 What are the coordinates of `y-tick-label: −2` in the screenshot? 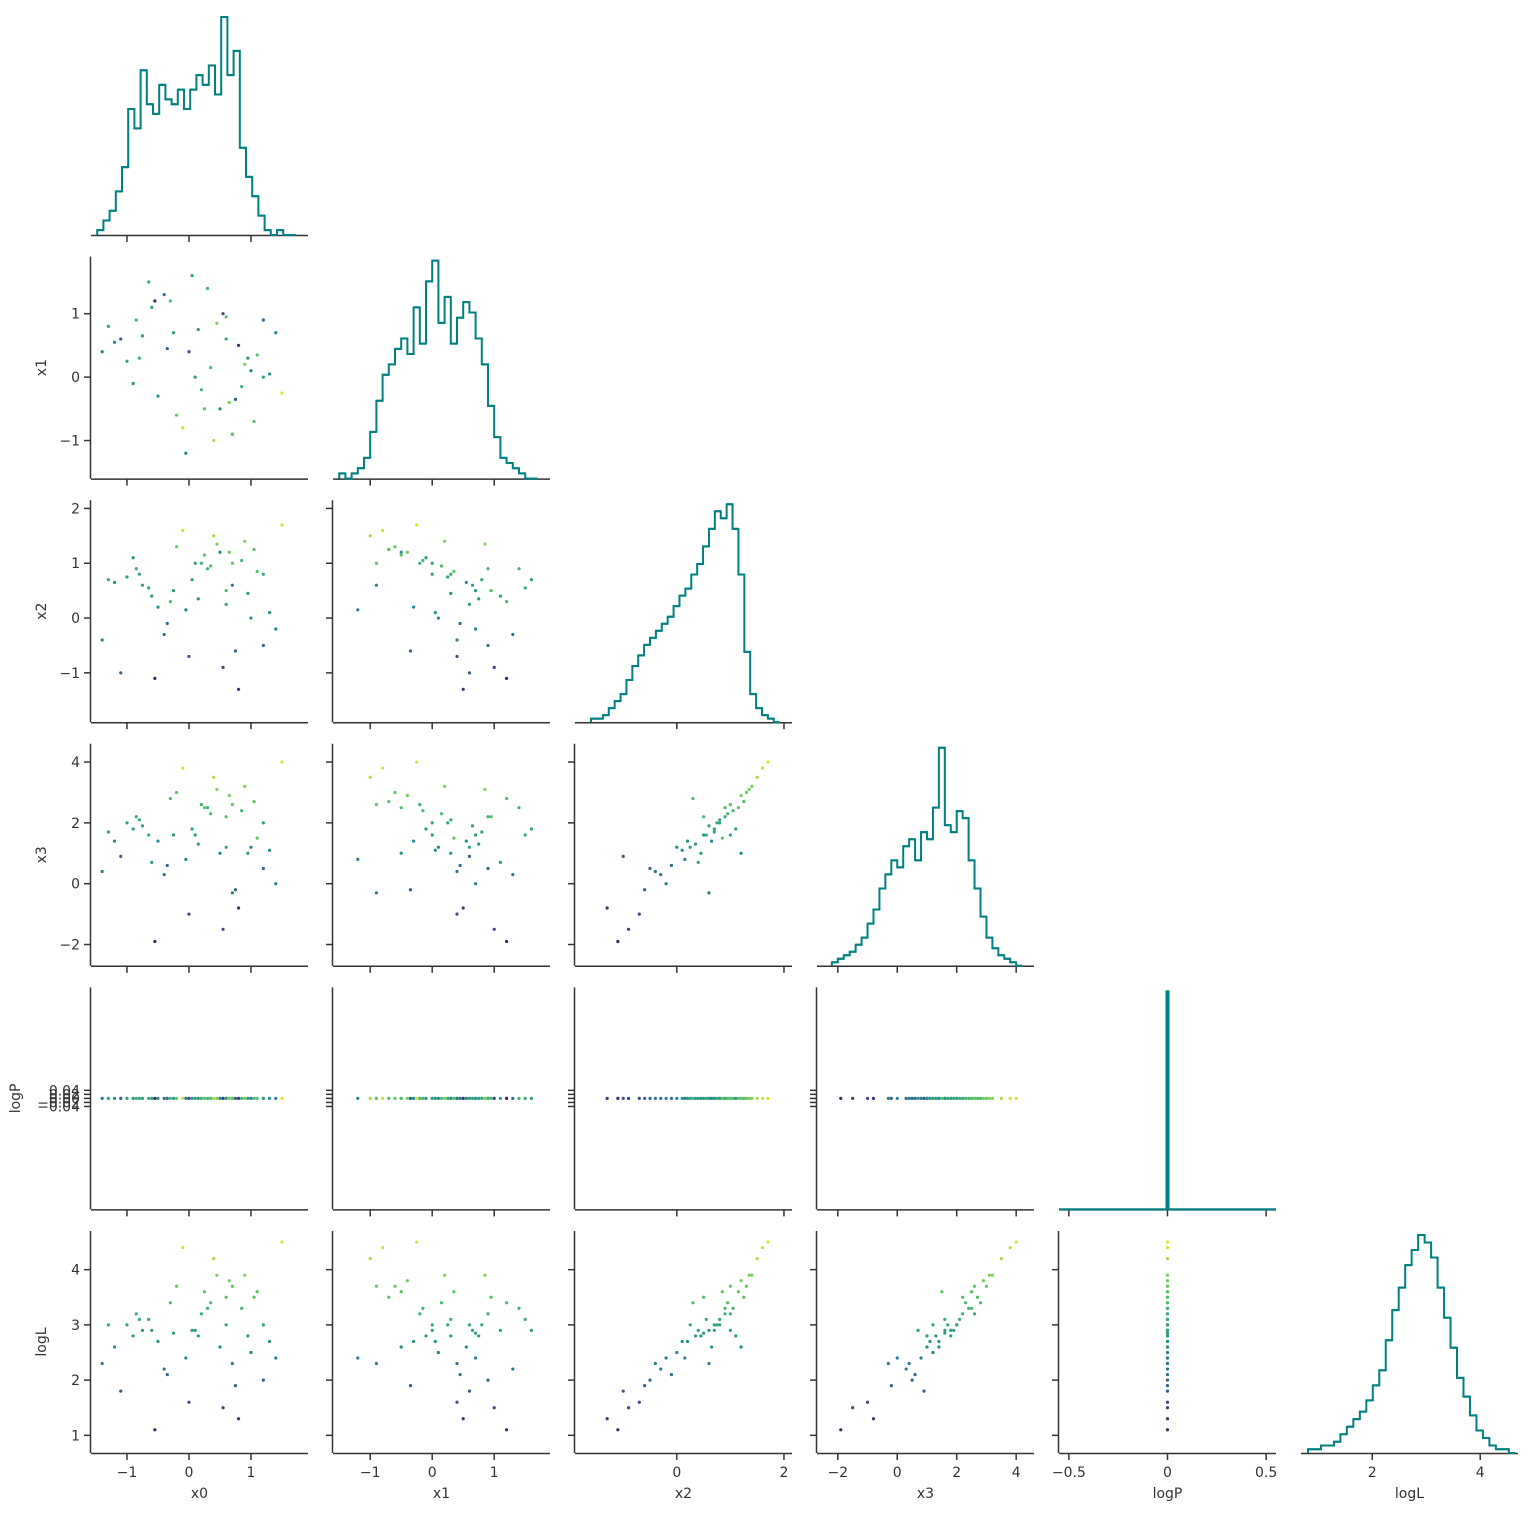 It's located at (69, 946).